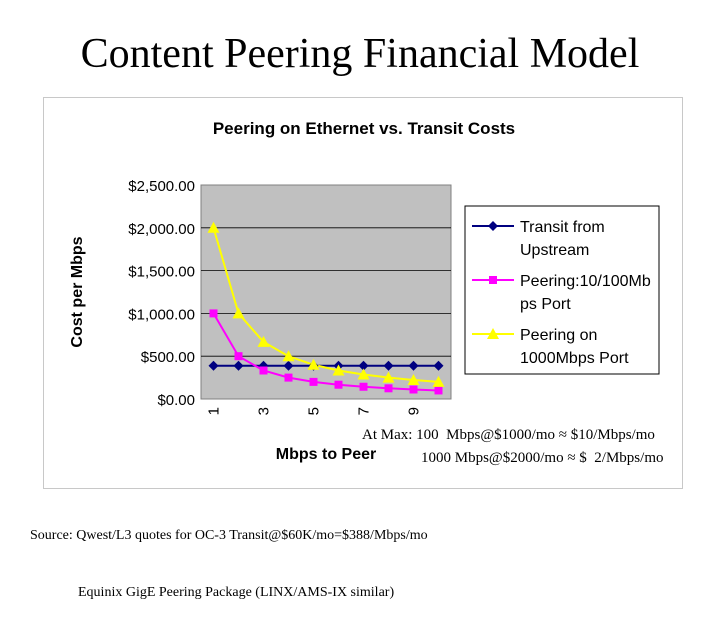 Image resolution: width=720 pixels, height=621 pixels. I want to click on y-tick-label: $1,000.00, so click(161, 314).